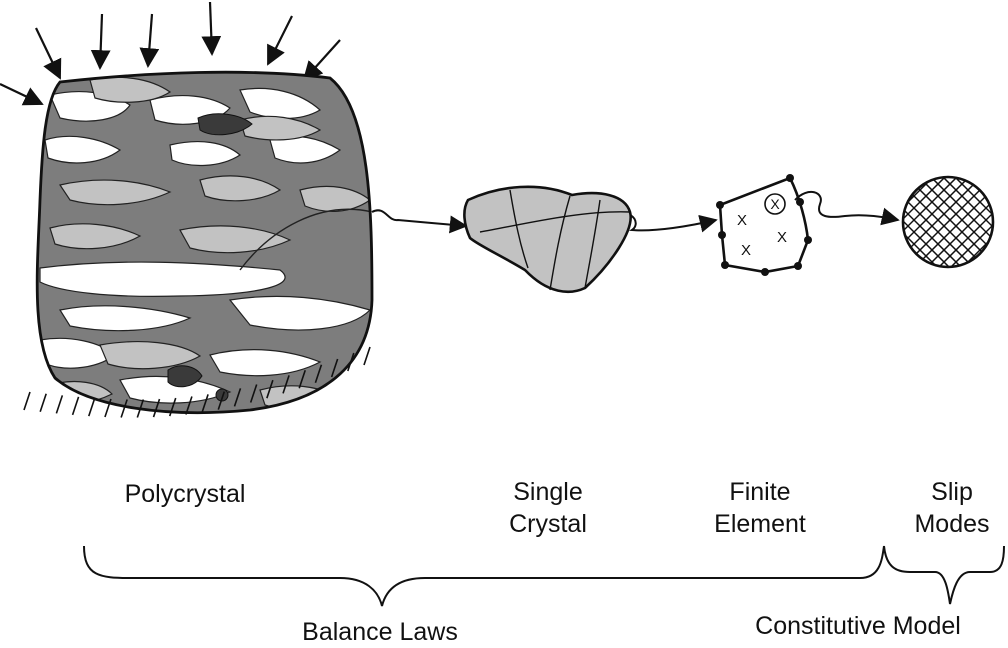 Image resolution: width=1008 pixels, height=648 pixels. Describe the element at coordinates (952, 492) in the screenshot. I see `label-slip-modes-line1: Slip` at that location.